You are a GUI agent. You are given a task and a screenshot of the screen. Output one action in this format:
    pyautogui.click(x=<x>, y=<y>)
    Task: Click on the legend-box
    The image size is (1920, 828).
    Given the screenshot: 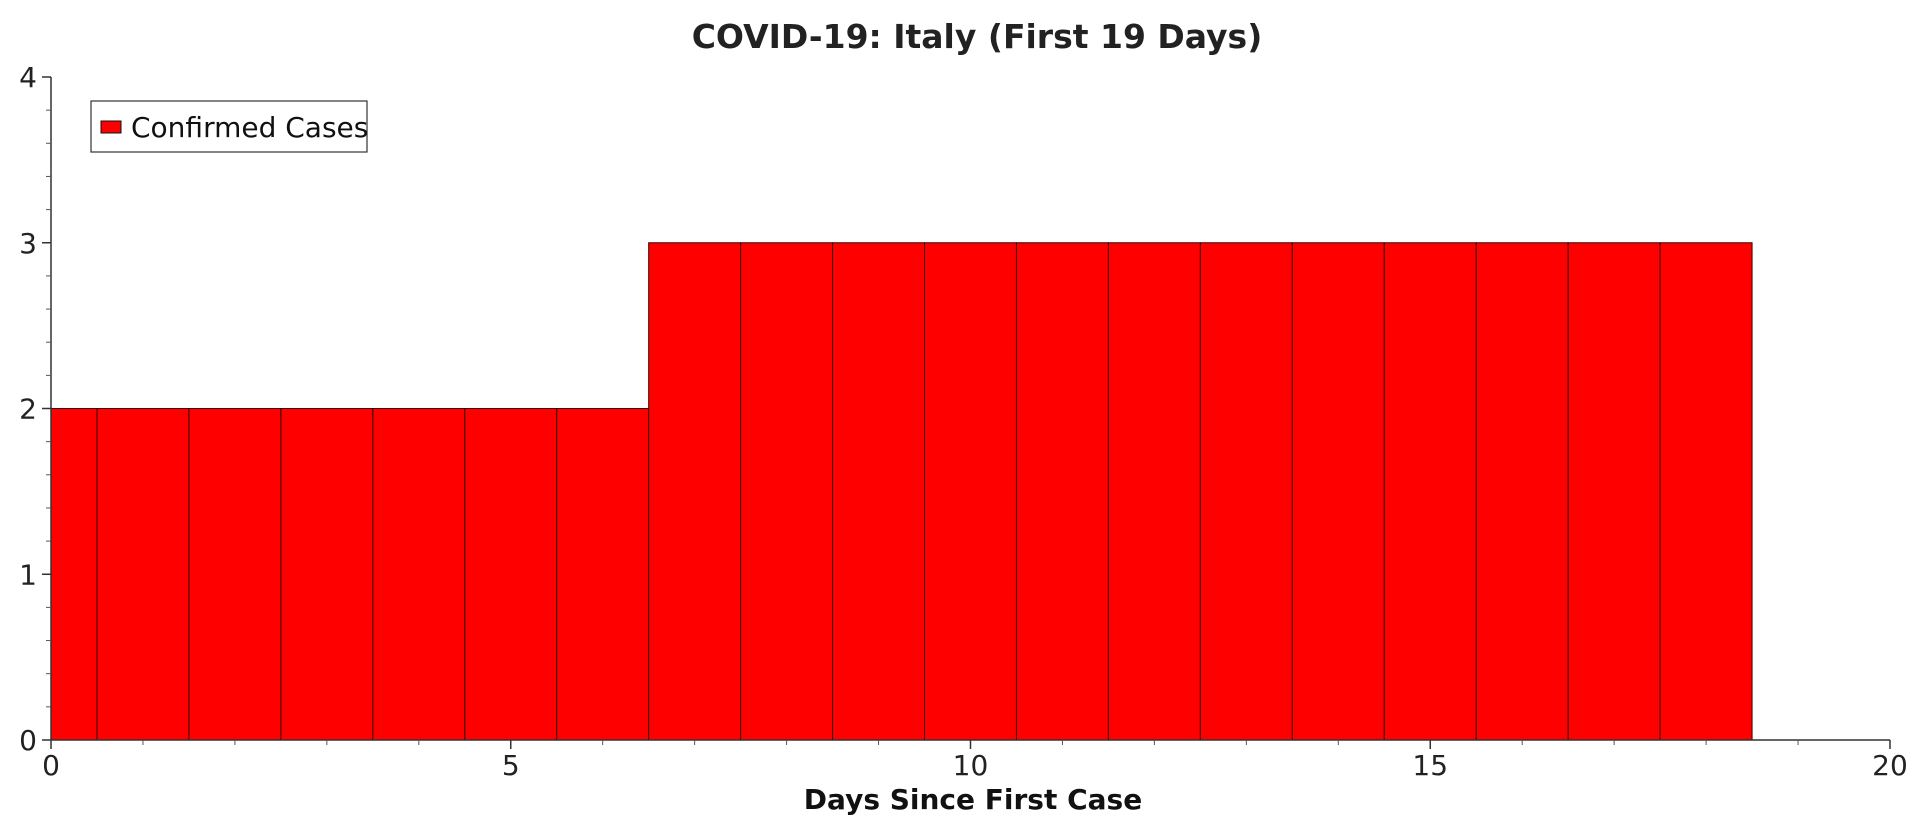 What is the action you would take?
    pyautogui.click(x=229, y=126)
    